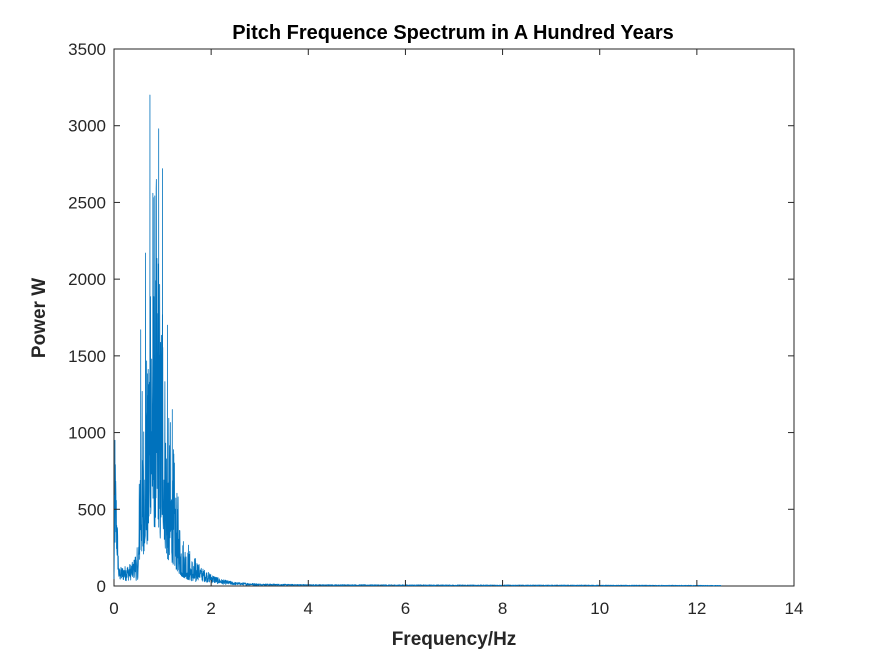 The image size is (875, 656). What do you see at coordinates (794, 608) in the screenshot?
I see `x-tick-label: 14` at bounding box center [794, 608].